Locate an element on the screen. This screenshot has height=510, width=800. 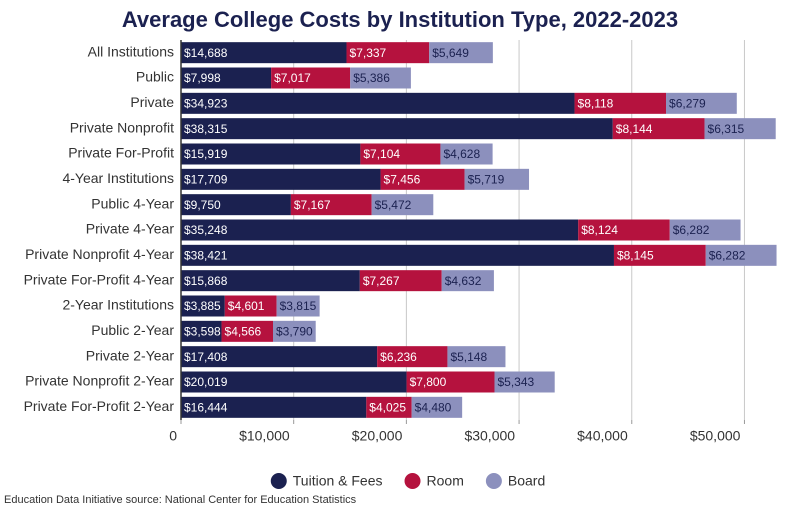
category-label: All Institutions is located at coordinates (131, 51).